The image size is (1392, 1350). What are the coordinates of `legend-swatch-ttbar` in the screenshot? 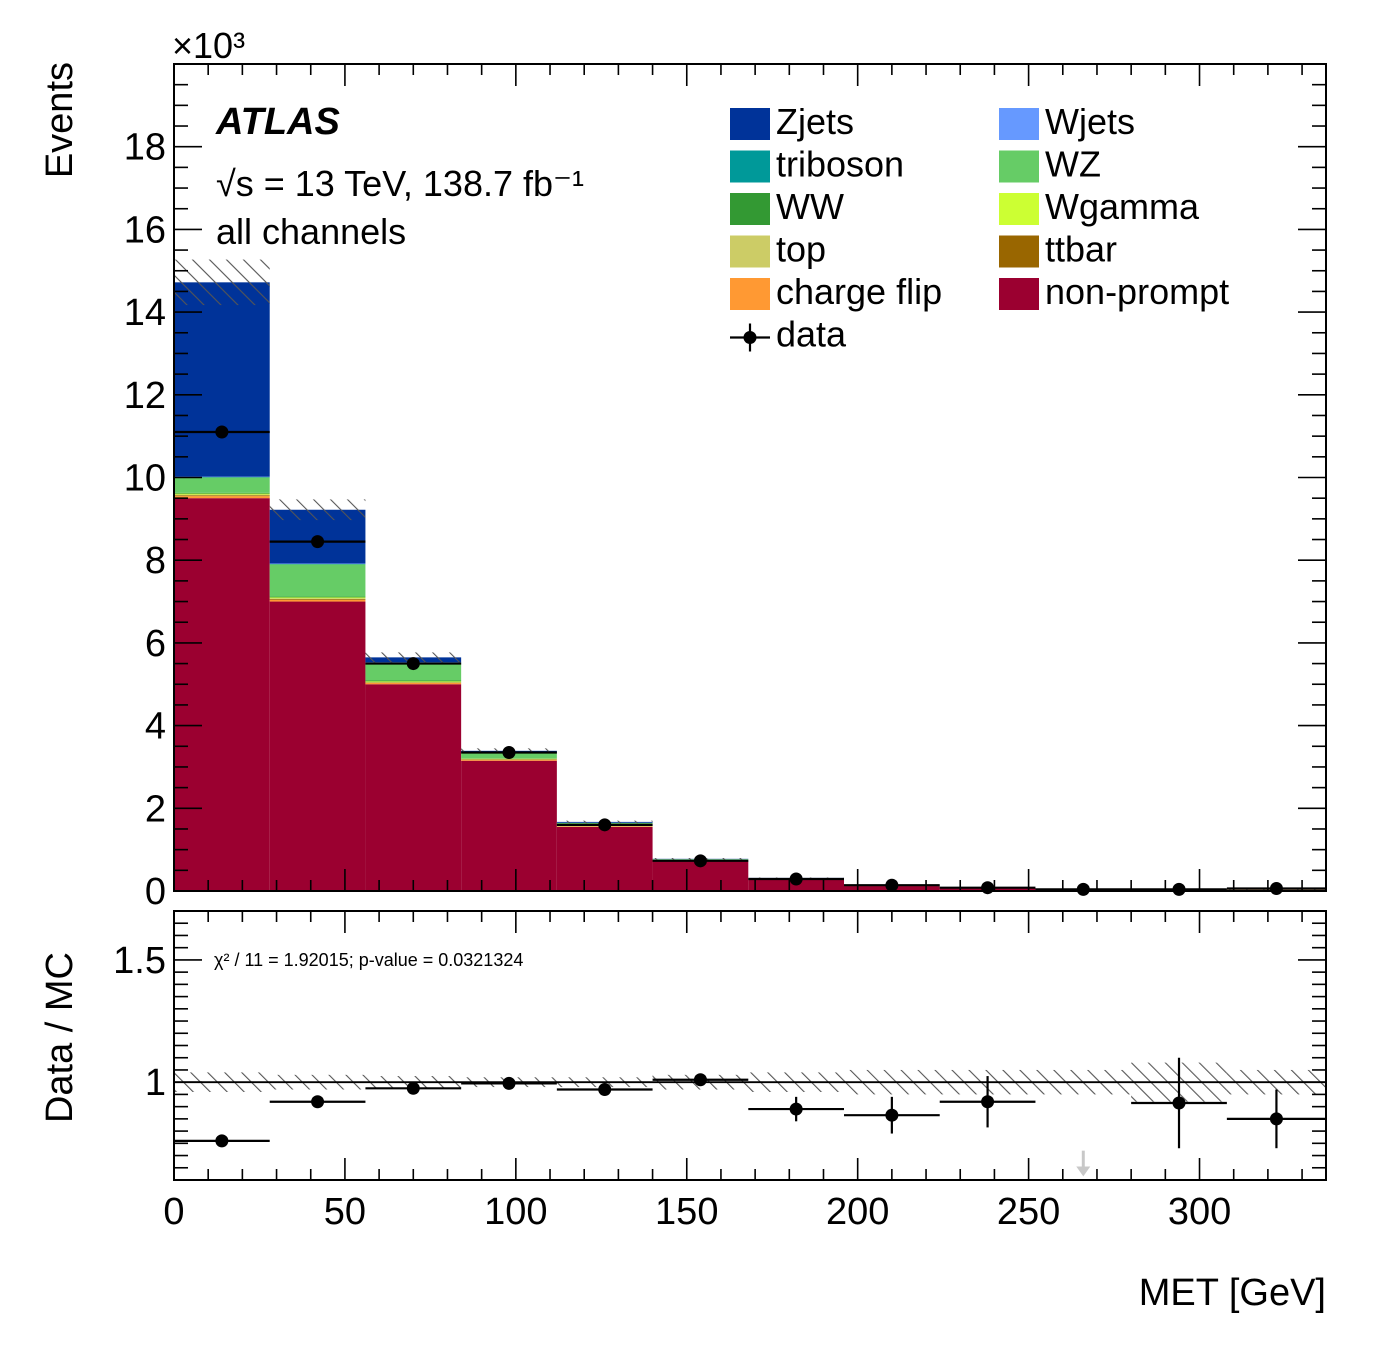 It's located at (1019, 251).